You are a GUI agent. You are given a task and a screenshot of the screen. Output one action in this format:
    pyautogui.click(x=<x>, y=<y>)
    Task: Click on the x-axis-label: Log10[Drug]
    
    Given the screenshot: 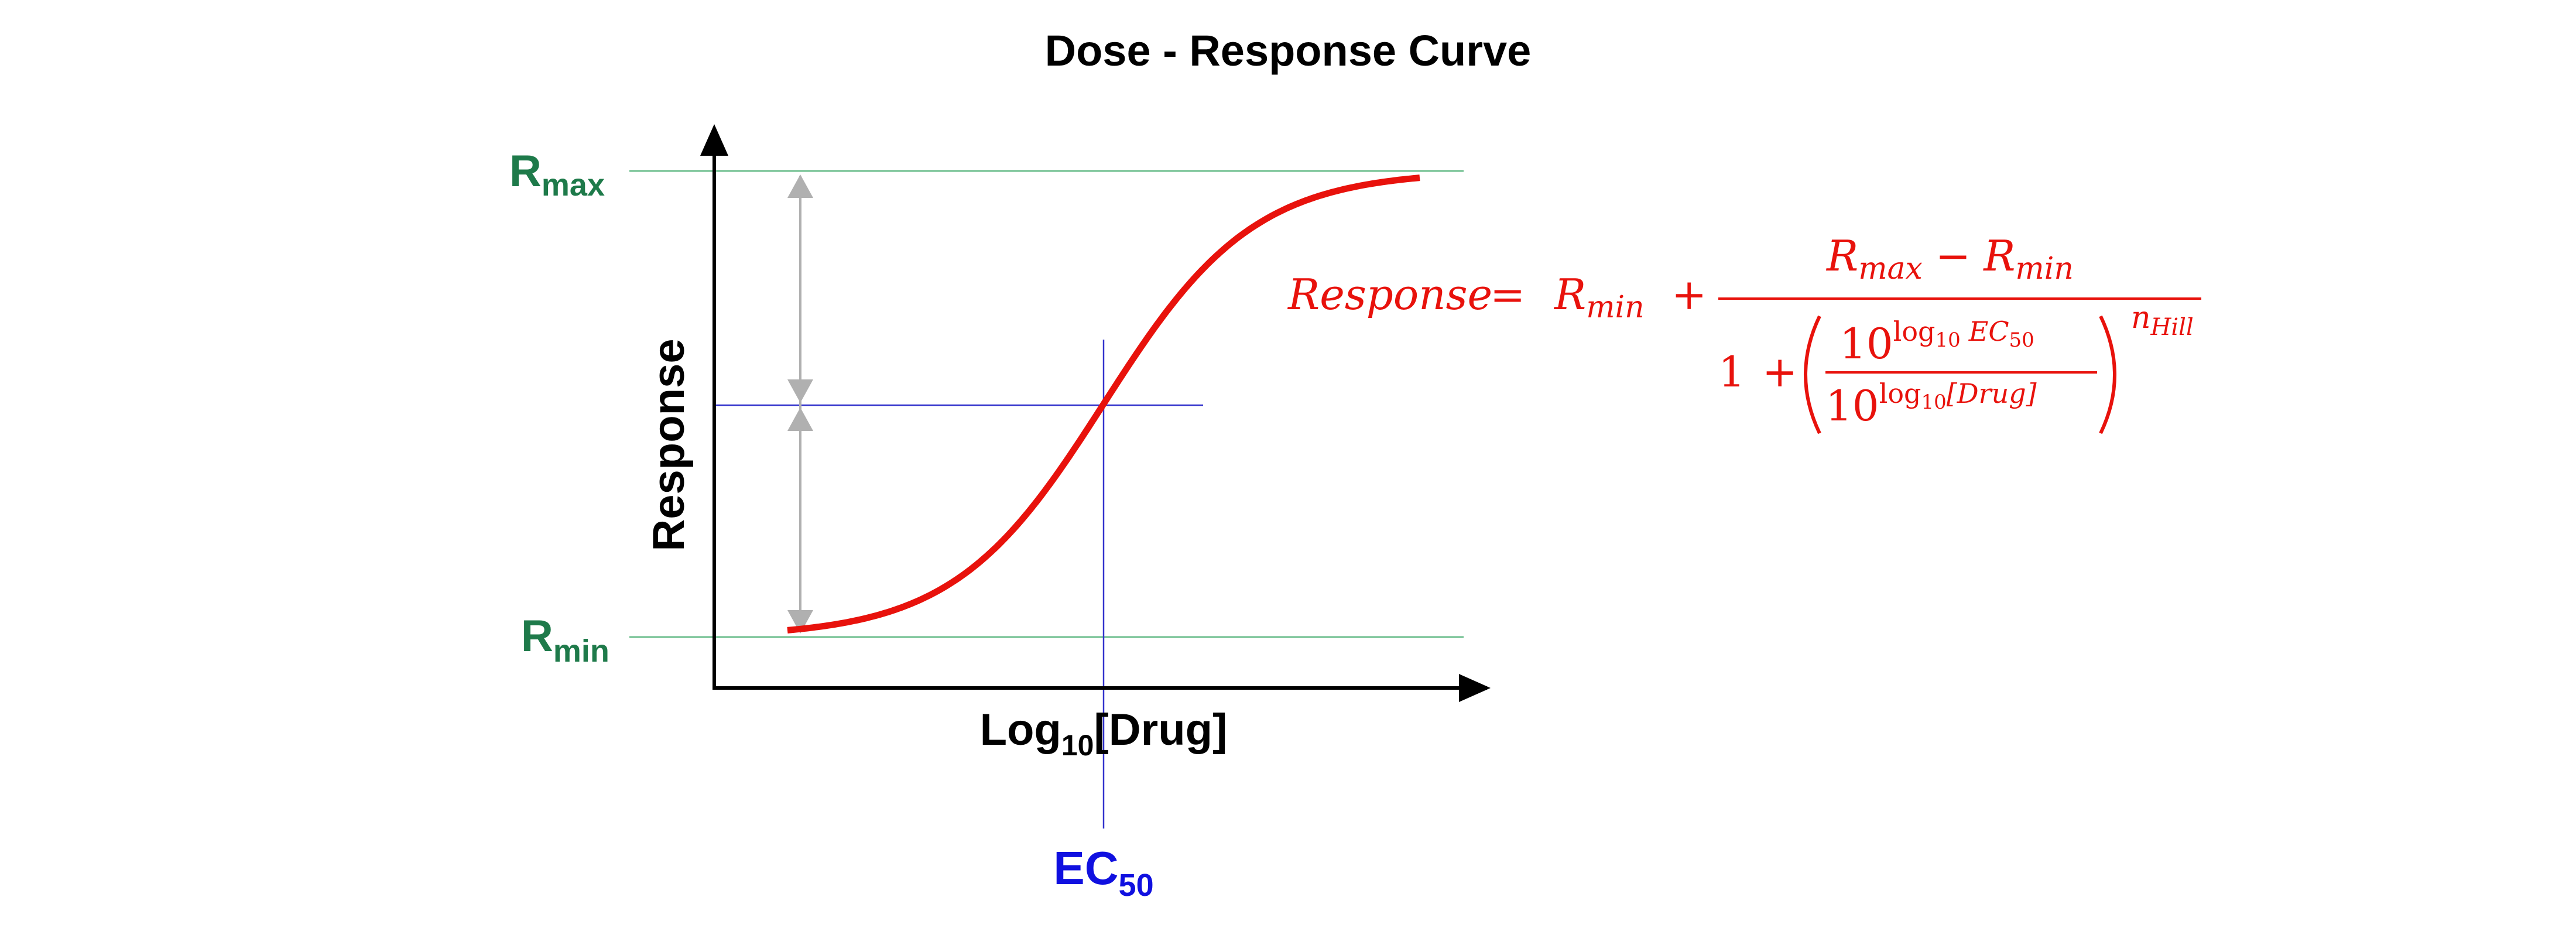 What is the action you would take?
    pyautogui.click(x=1104, y=733)
    